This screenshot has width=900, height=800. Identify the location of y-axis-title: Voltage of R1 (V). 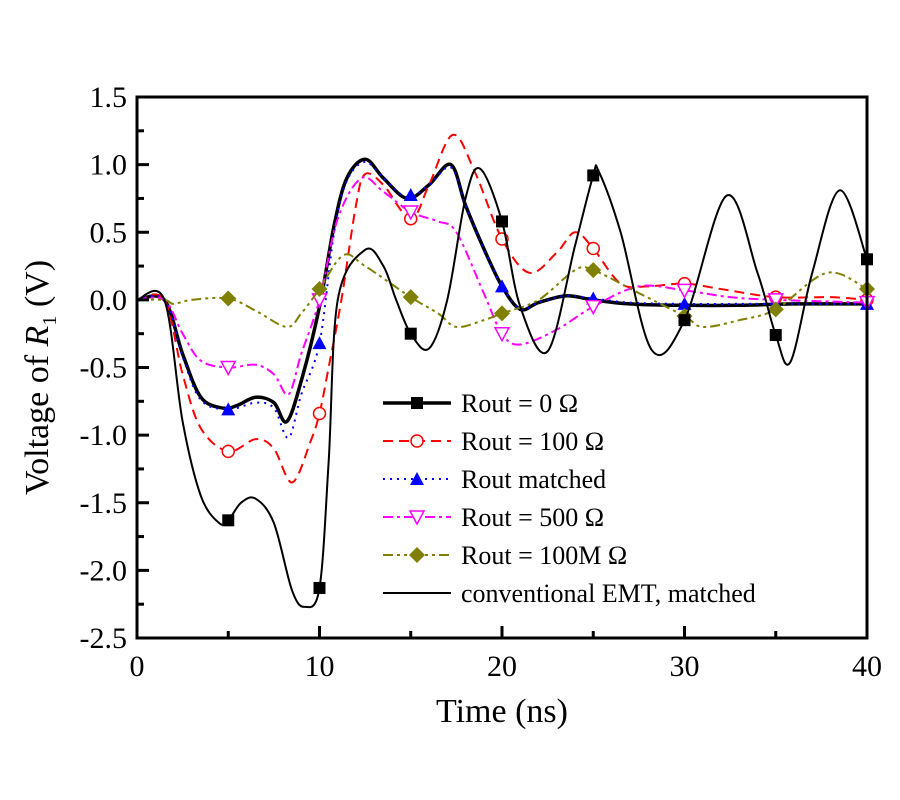
(40, 377).